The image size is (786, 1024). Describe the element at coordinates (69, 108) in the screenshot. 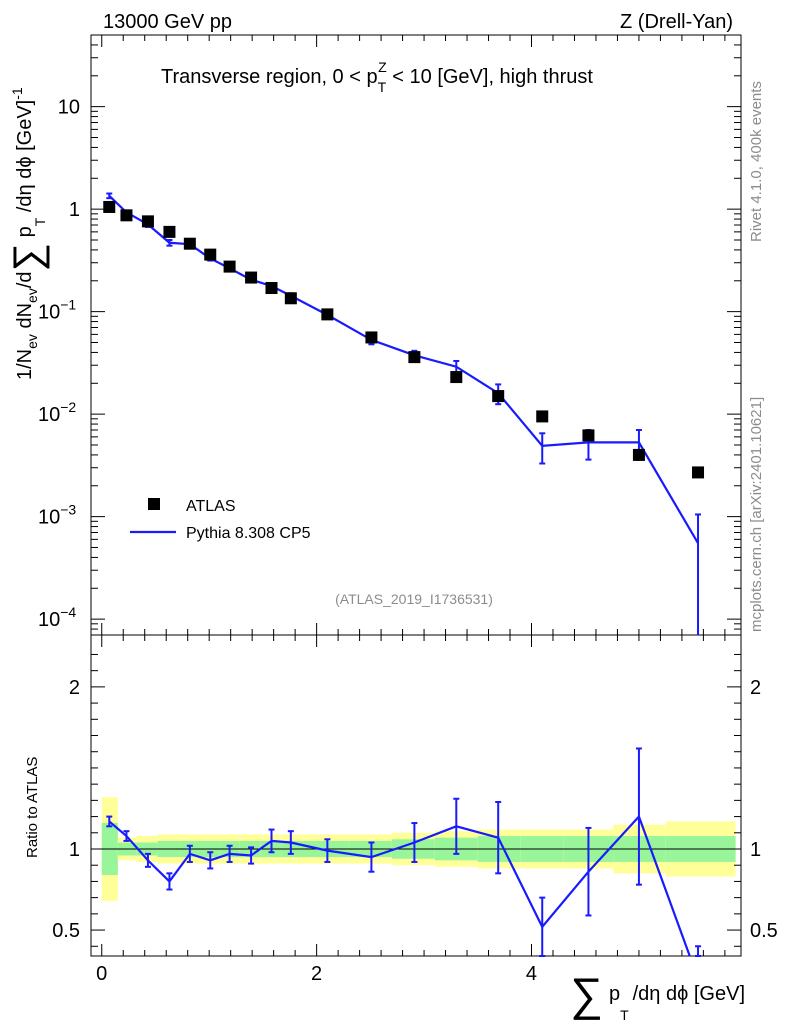

I see `y-tick-label-1: 10` at that location.